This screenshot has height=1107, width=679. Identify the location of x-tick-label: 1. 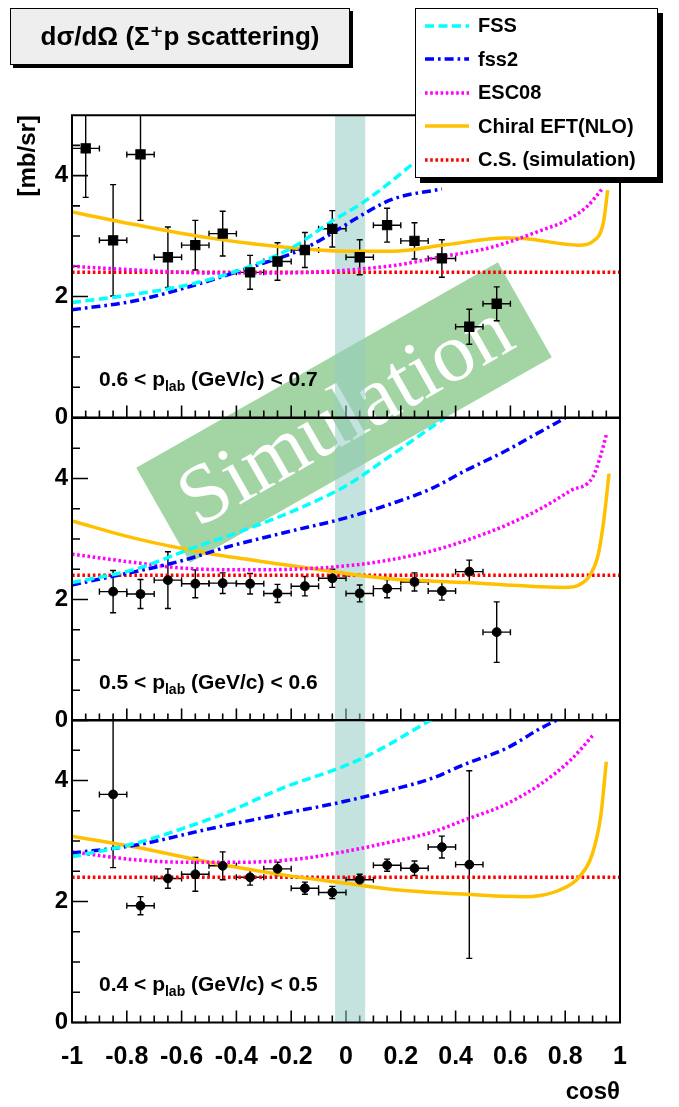
(620, 1055).